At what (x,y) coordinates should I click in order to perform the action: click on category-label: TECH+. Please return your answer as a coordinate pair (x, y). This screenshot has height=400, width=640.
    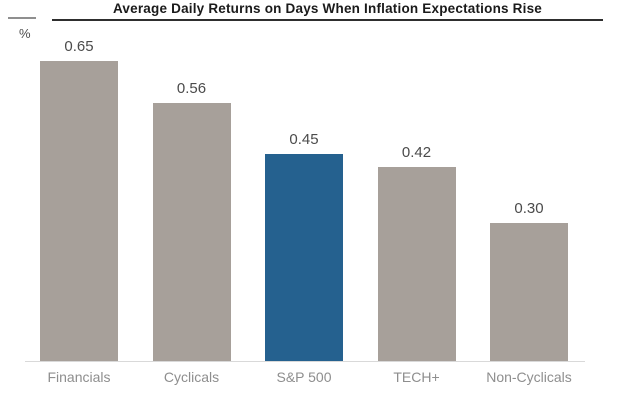
    Looking at the image, I should click on (416, 377).